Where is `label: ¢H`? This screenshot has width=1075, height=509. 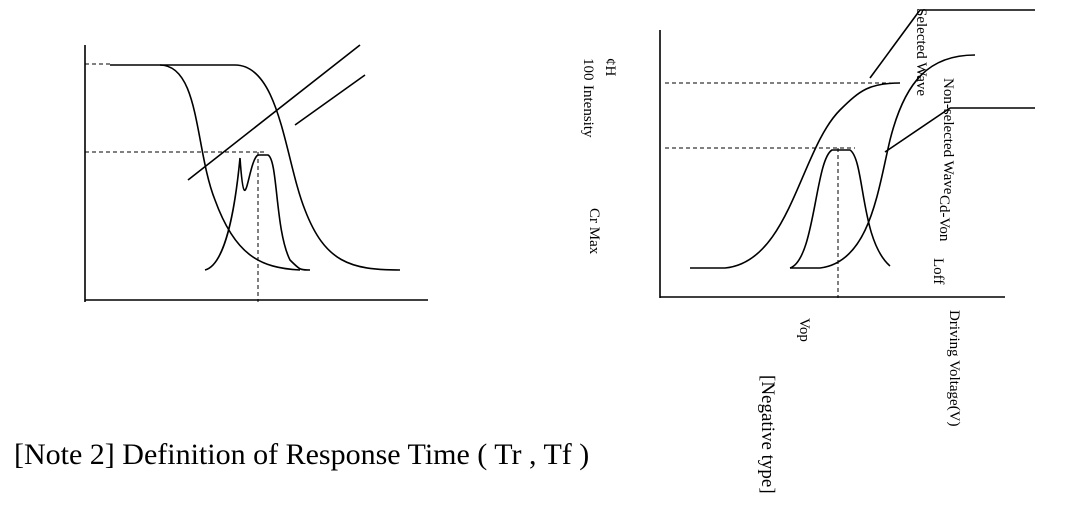
label: ¢H is located at coordinates (610, 67).